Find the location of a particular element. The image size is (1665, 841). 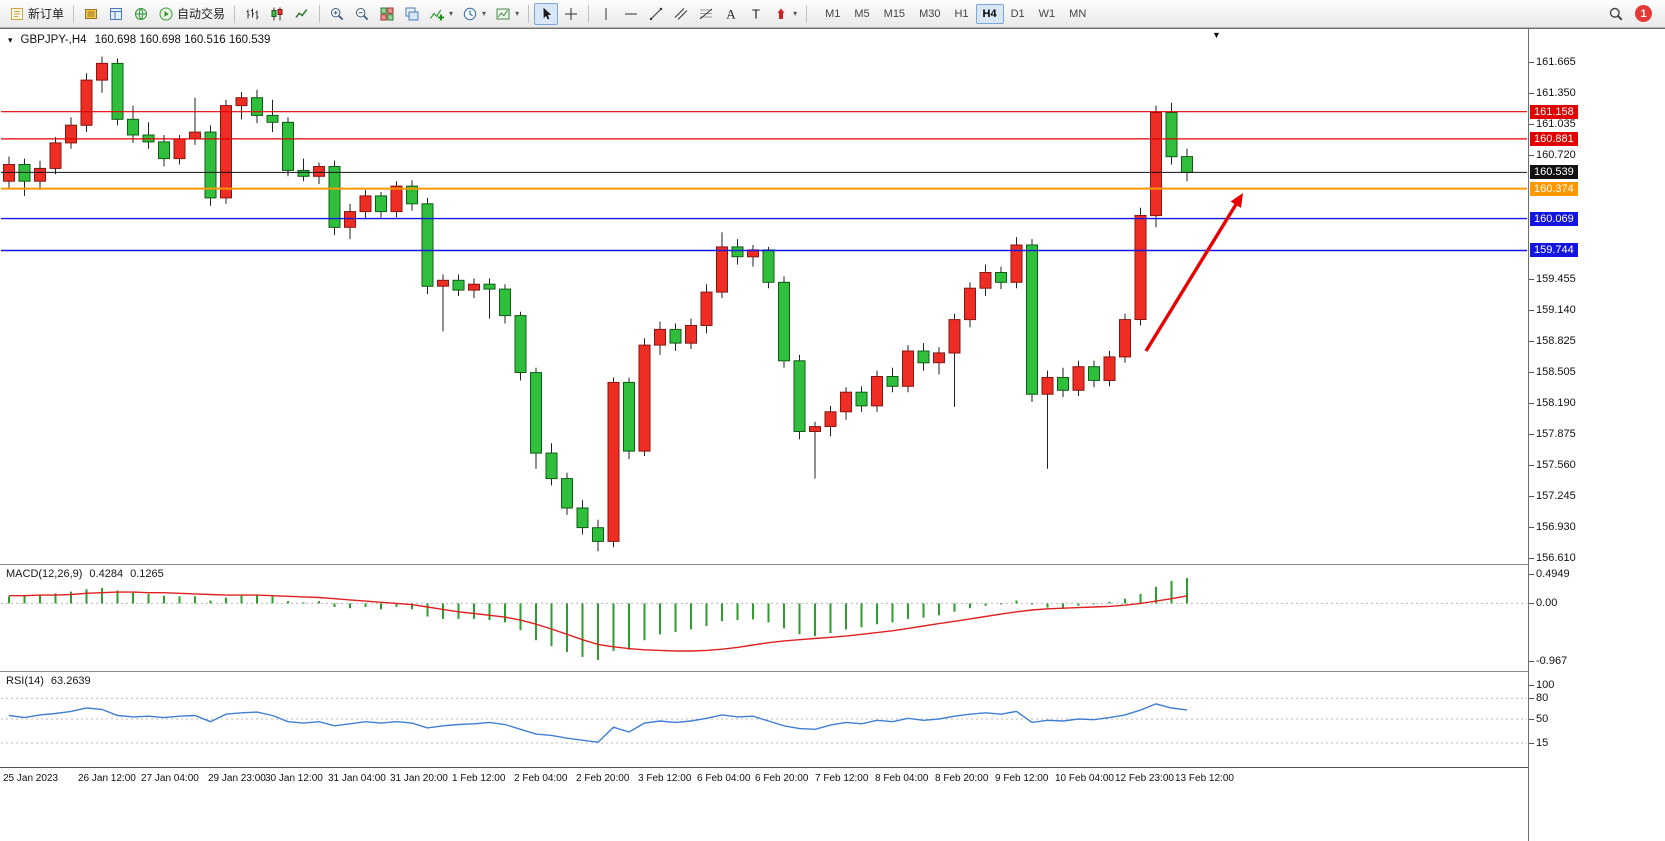

new-order-button: 新订单 is located at coordinates (36, 14).